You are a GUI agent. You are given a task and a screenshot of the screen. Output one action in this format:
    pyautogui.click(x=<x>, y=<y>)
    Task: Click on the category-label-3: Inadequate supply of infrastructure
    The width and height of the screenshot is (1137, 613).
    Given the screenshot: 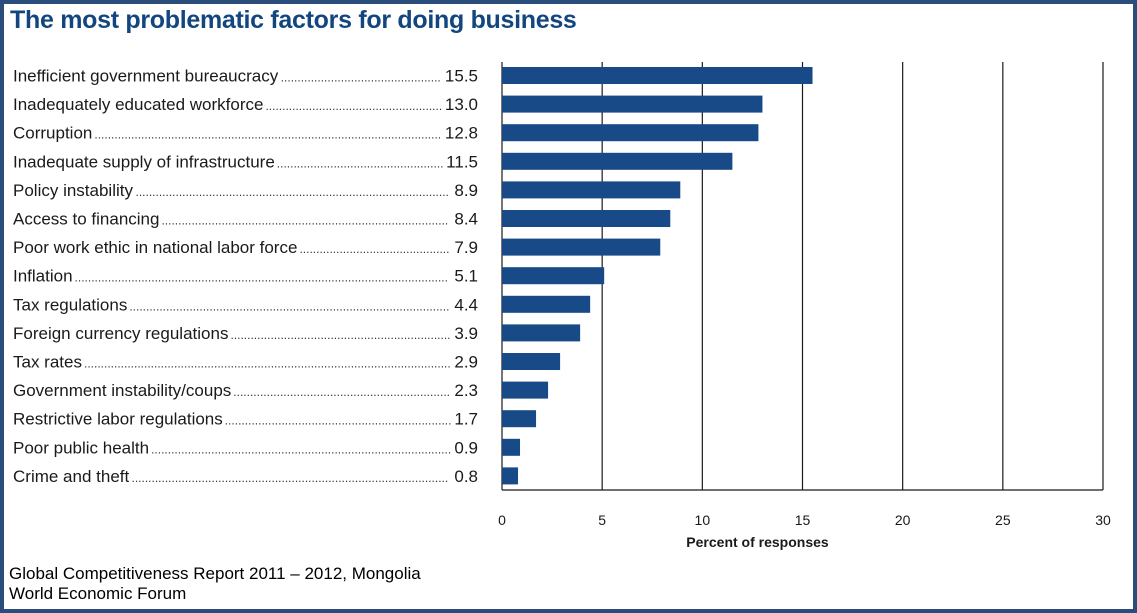 What is the action you would take?
    pyautogui.click(x=144, y=161)
    